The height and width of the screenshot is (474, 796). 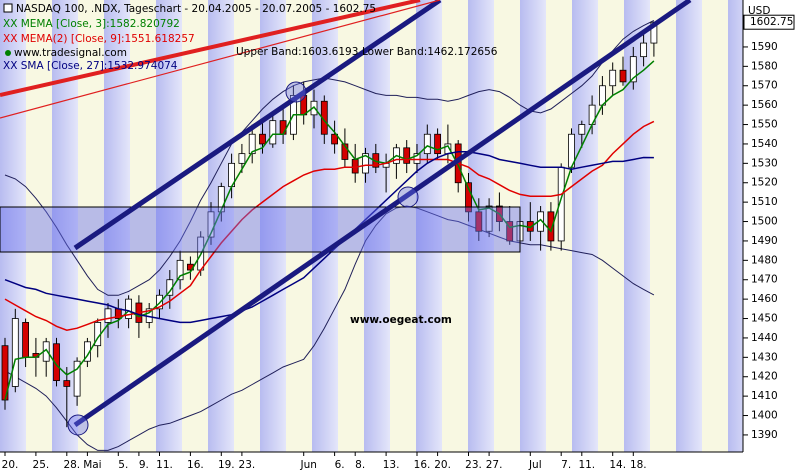 I want to click on y-tick-label: 1400, so click(x=764, y=416).